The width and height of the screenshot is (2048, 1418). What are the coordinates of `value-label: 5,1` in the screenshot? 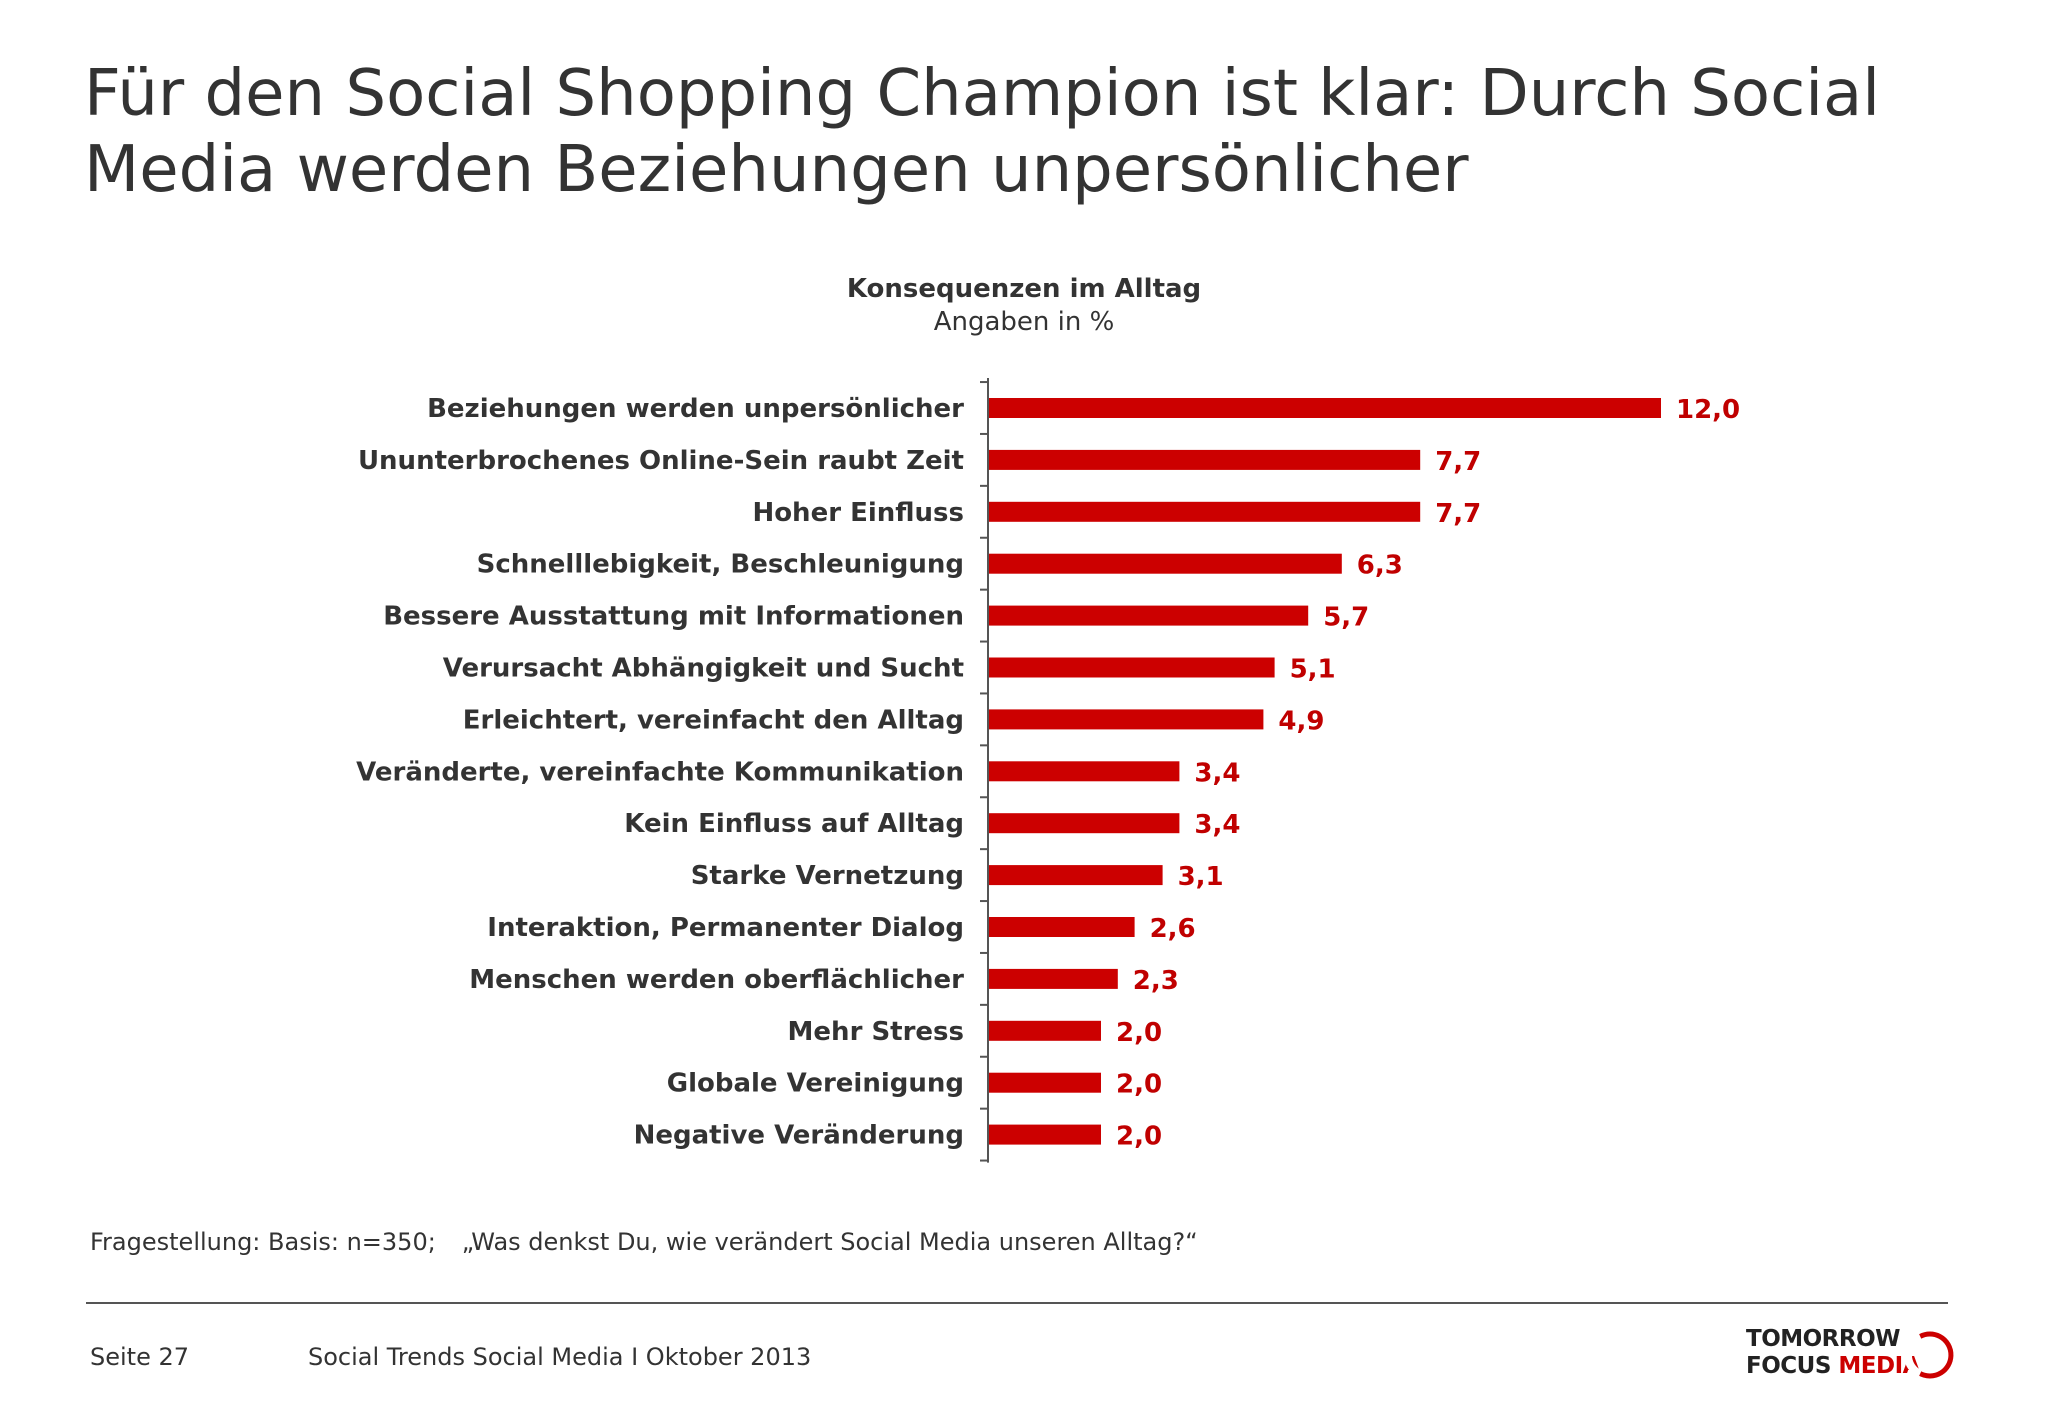 It's located at (1313, 670).